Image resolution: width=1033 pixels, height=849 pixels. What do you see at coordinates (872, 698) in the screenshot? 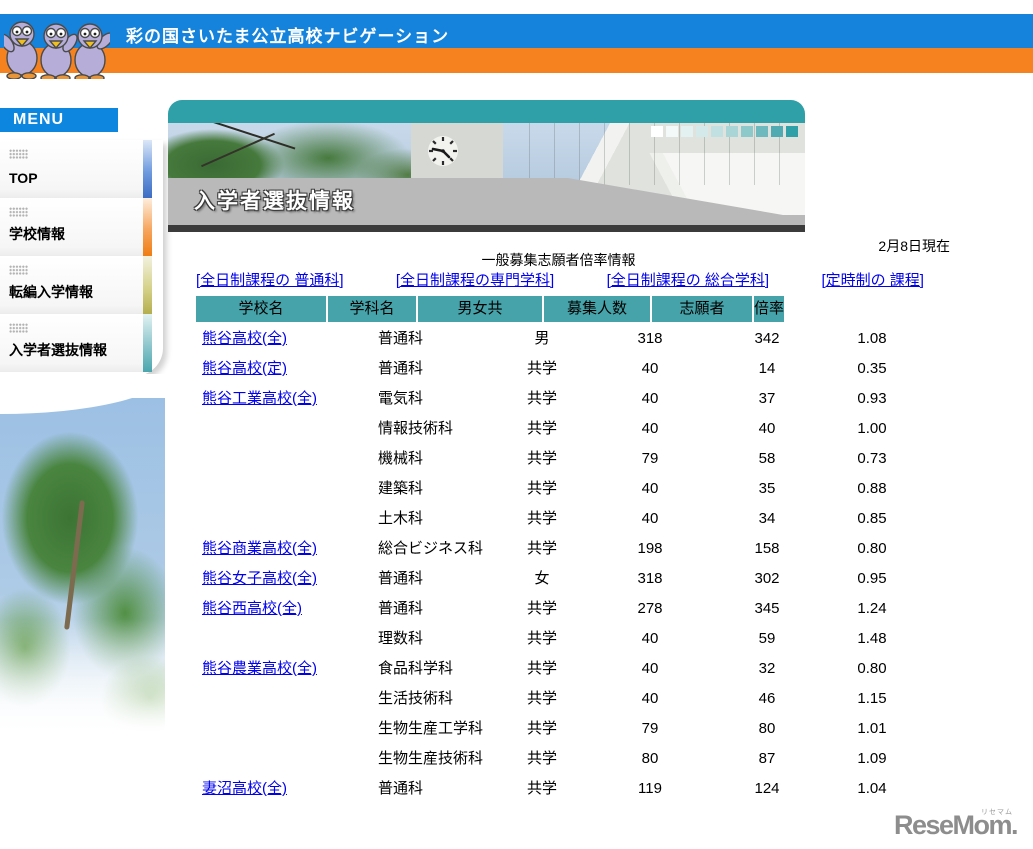
I see `ratio-cell: 1.15` at bounding box center [872, 698].